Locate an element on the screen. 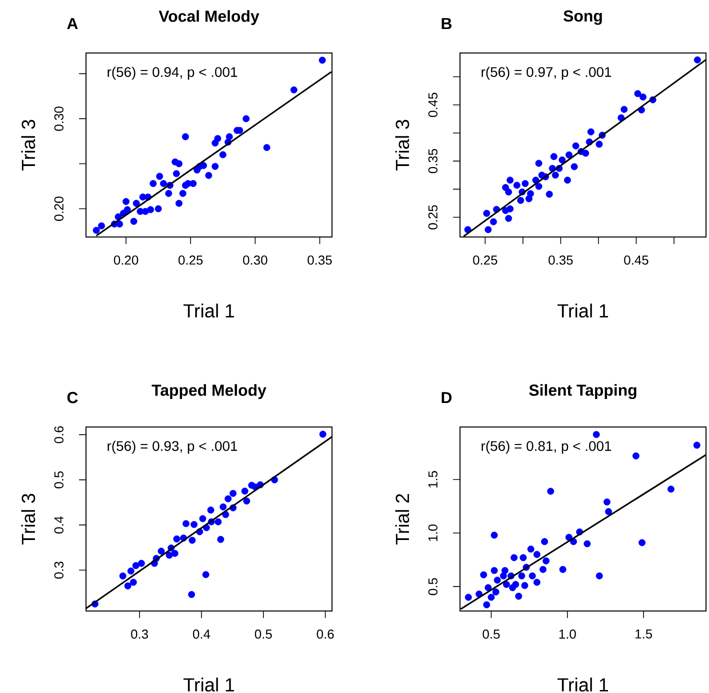  y-tick-label: 0.6 is located at coordinates (59, 435).